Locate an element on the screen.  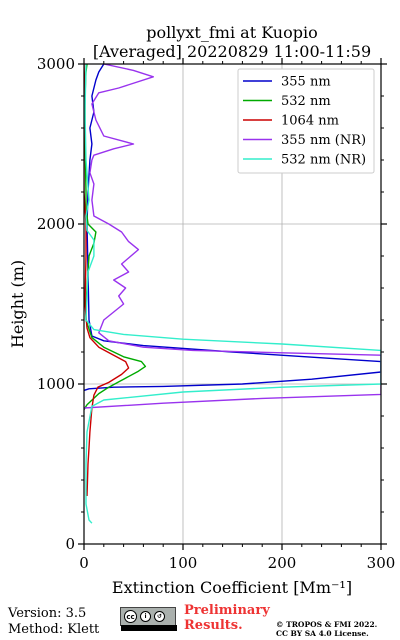
y-tick-label: 0 is located at coordinates (70, 544).